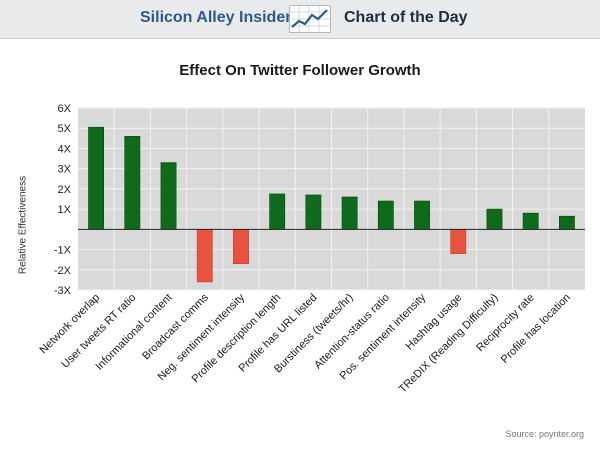 The height and width of the screenshot is (450, 600). I want to click on y-tick-label: -3X, so click(63, 291).